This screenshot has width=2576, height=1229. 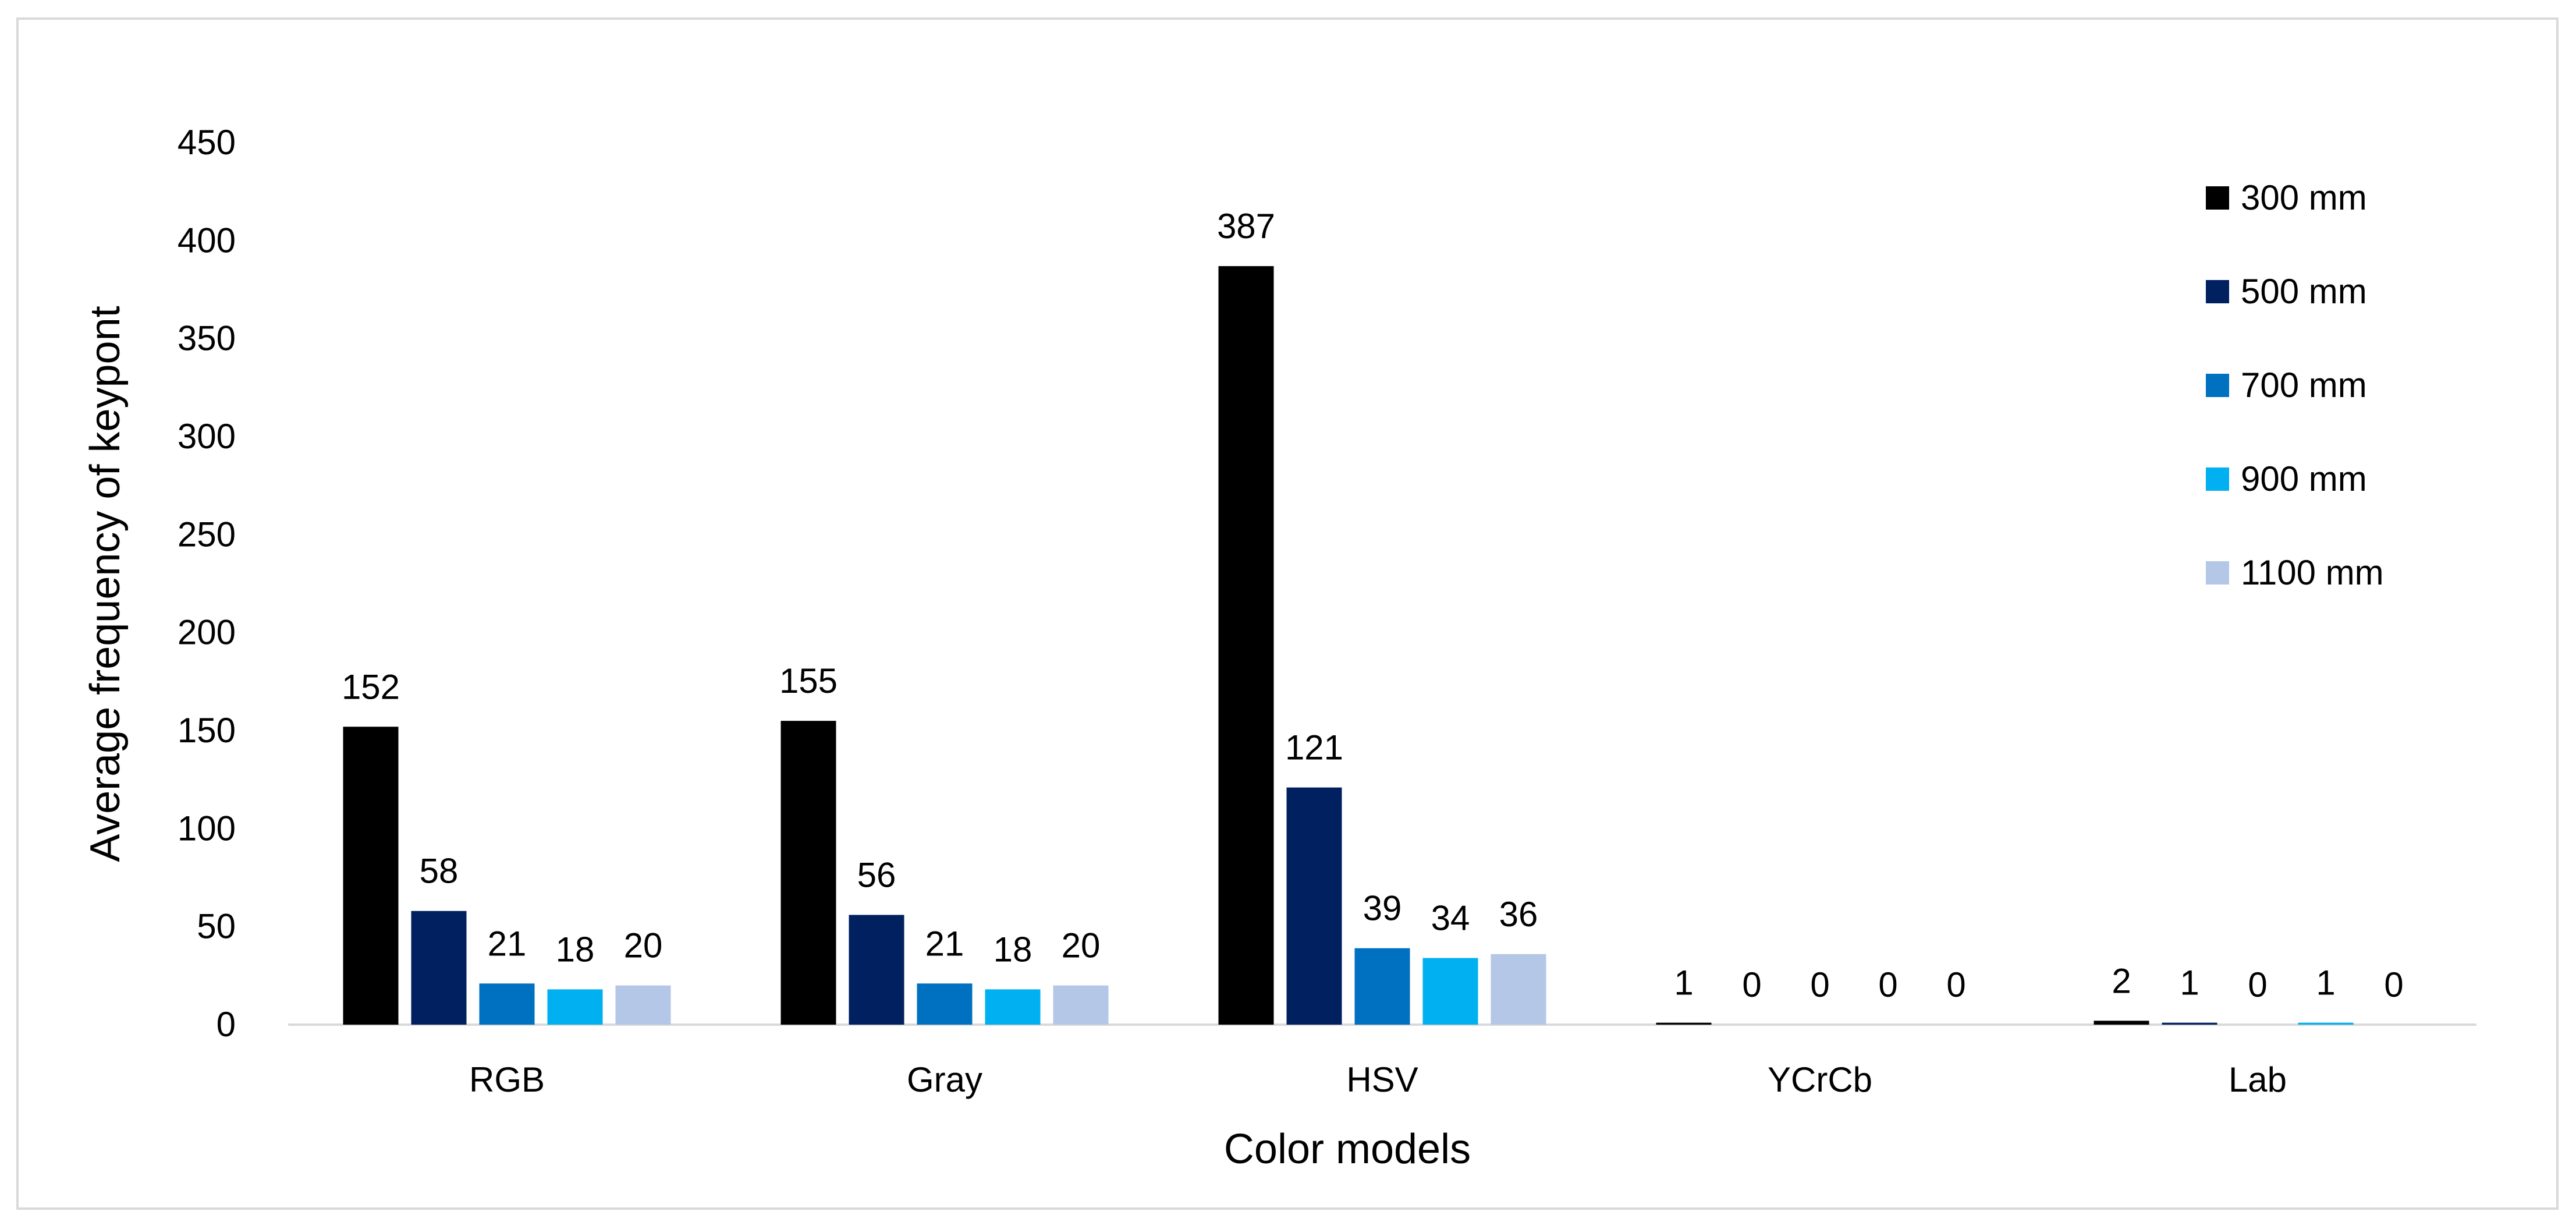 I want to click on y-tick-label: 150, so click(x=207, y=731).